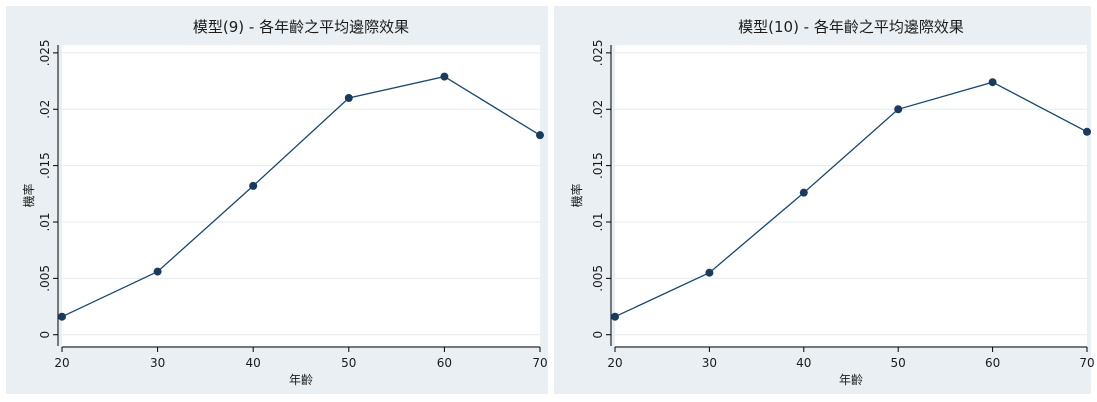 This screenshot has height=402, width=1097. Describe the element at coordinates (301, 27) in the screenshot. I see `chart-title: 模型(9) - 各年齡之平均邊際效果` at that location.